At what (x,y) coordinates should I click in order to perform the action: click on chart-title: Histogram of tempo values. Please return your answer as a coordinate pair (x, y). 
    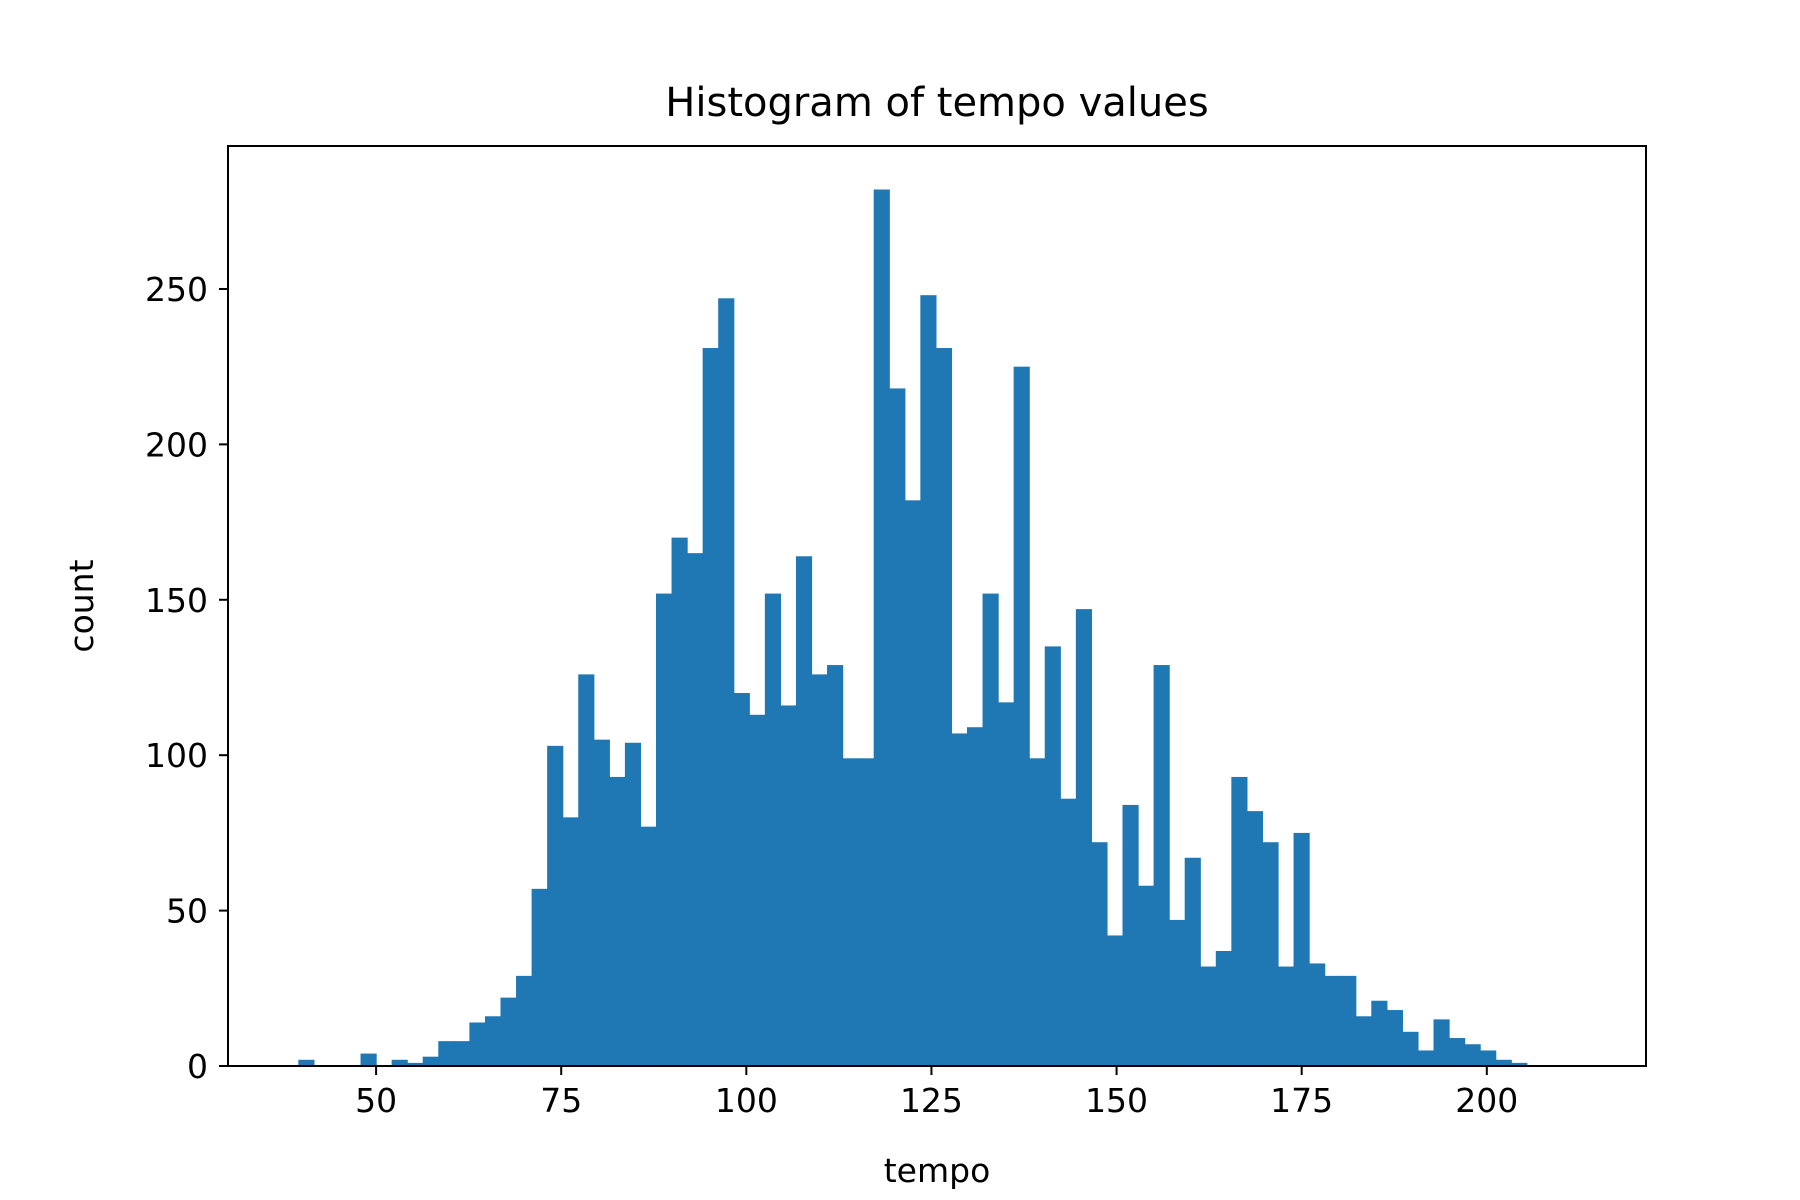
    Looking at the image, I should click on (936, 103).